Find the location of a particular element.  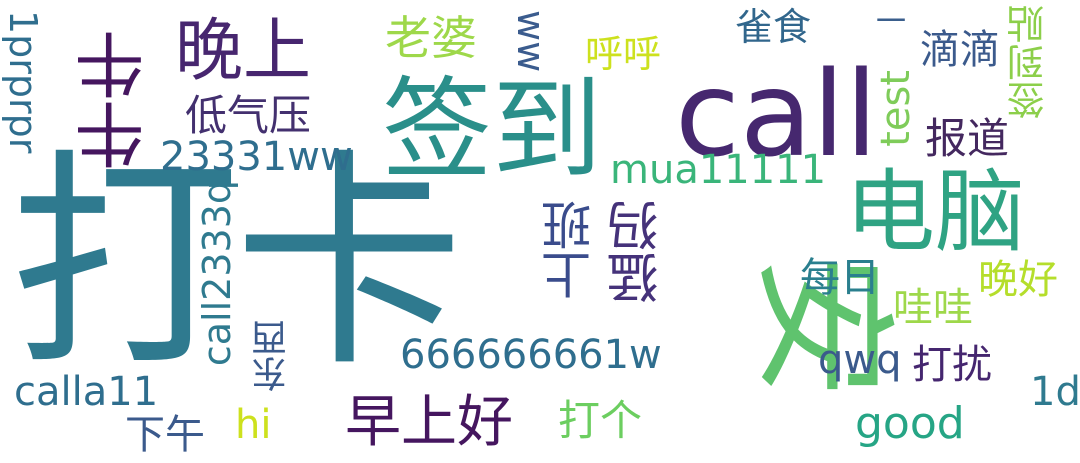

word-shangban: 上班 is located at coordinates (570, 250).